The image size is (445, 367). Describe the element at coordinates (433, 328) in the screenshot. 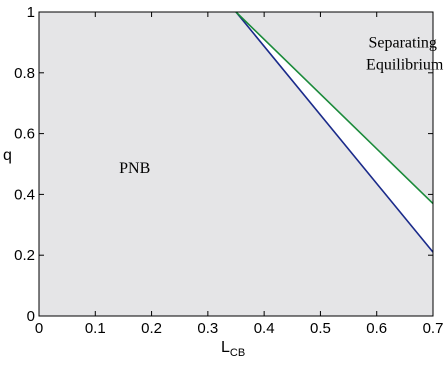

I see `x-tick-label: 0.7` at that location.